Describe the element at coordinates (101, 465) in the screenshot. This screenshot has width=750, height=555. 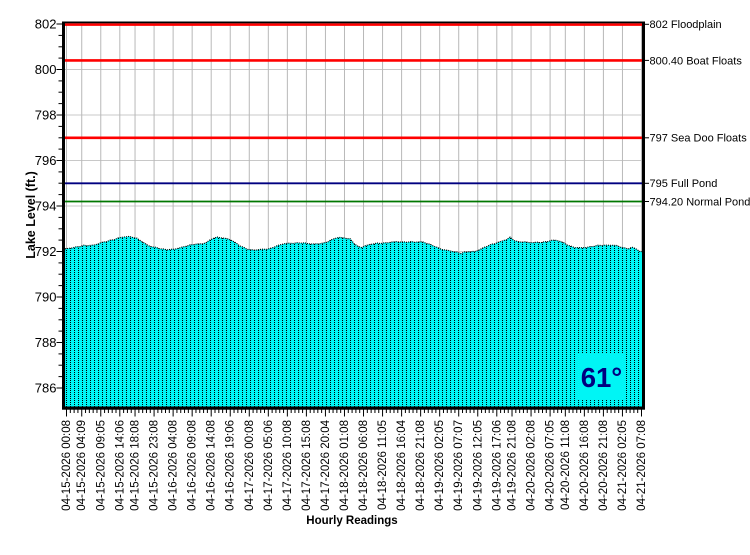
I see `svg-text: 04-15-2026 09:05` at that location.